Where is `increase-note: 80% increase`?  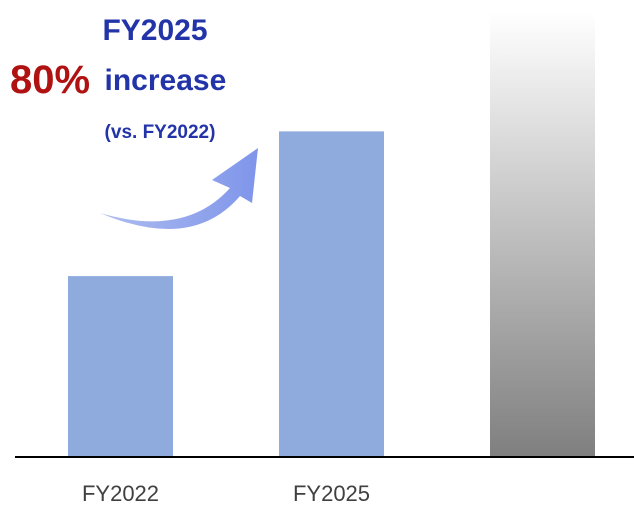 increase-note: 80% increase is located at coordinates (118, 80).